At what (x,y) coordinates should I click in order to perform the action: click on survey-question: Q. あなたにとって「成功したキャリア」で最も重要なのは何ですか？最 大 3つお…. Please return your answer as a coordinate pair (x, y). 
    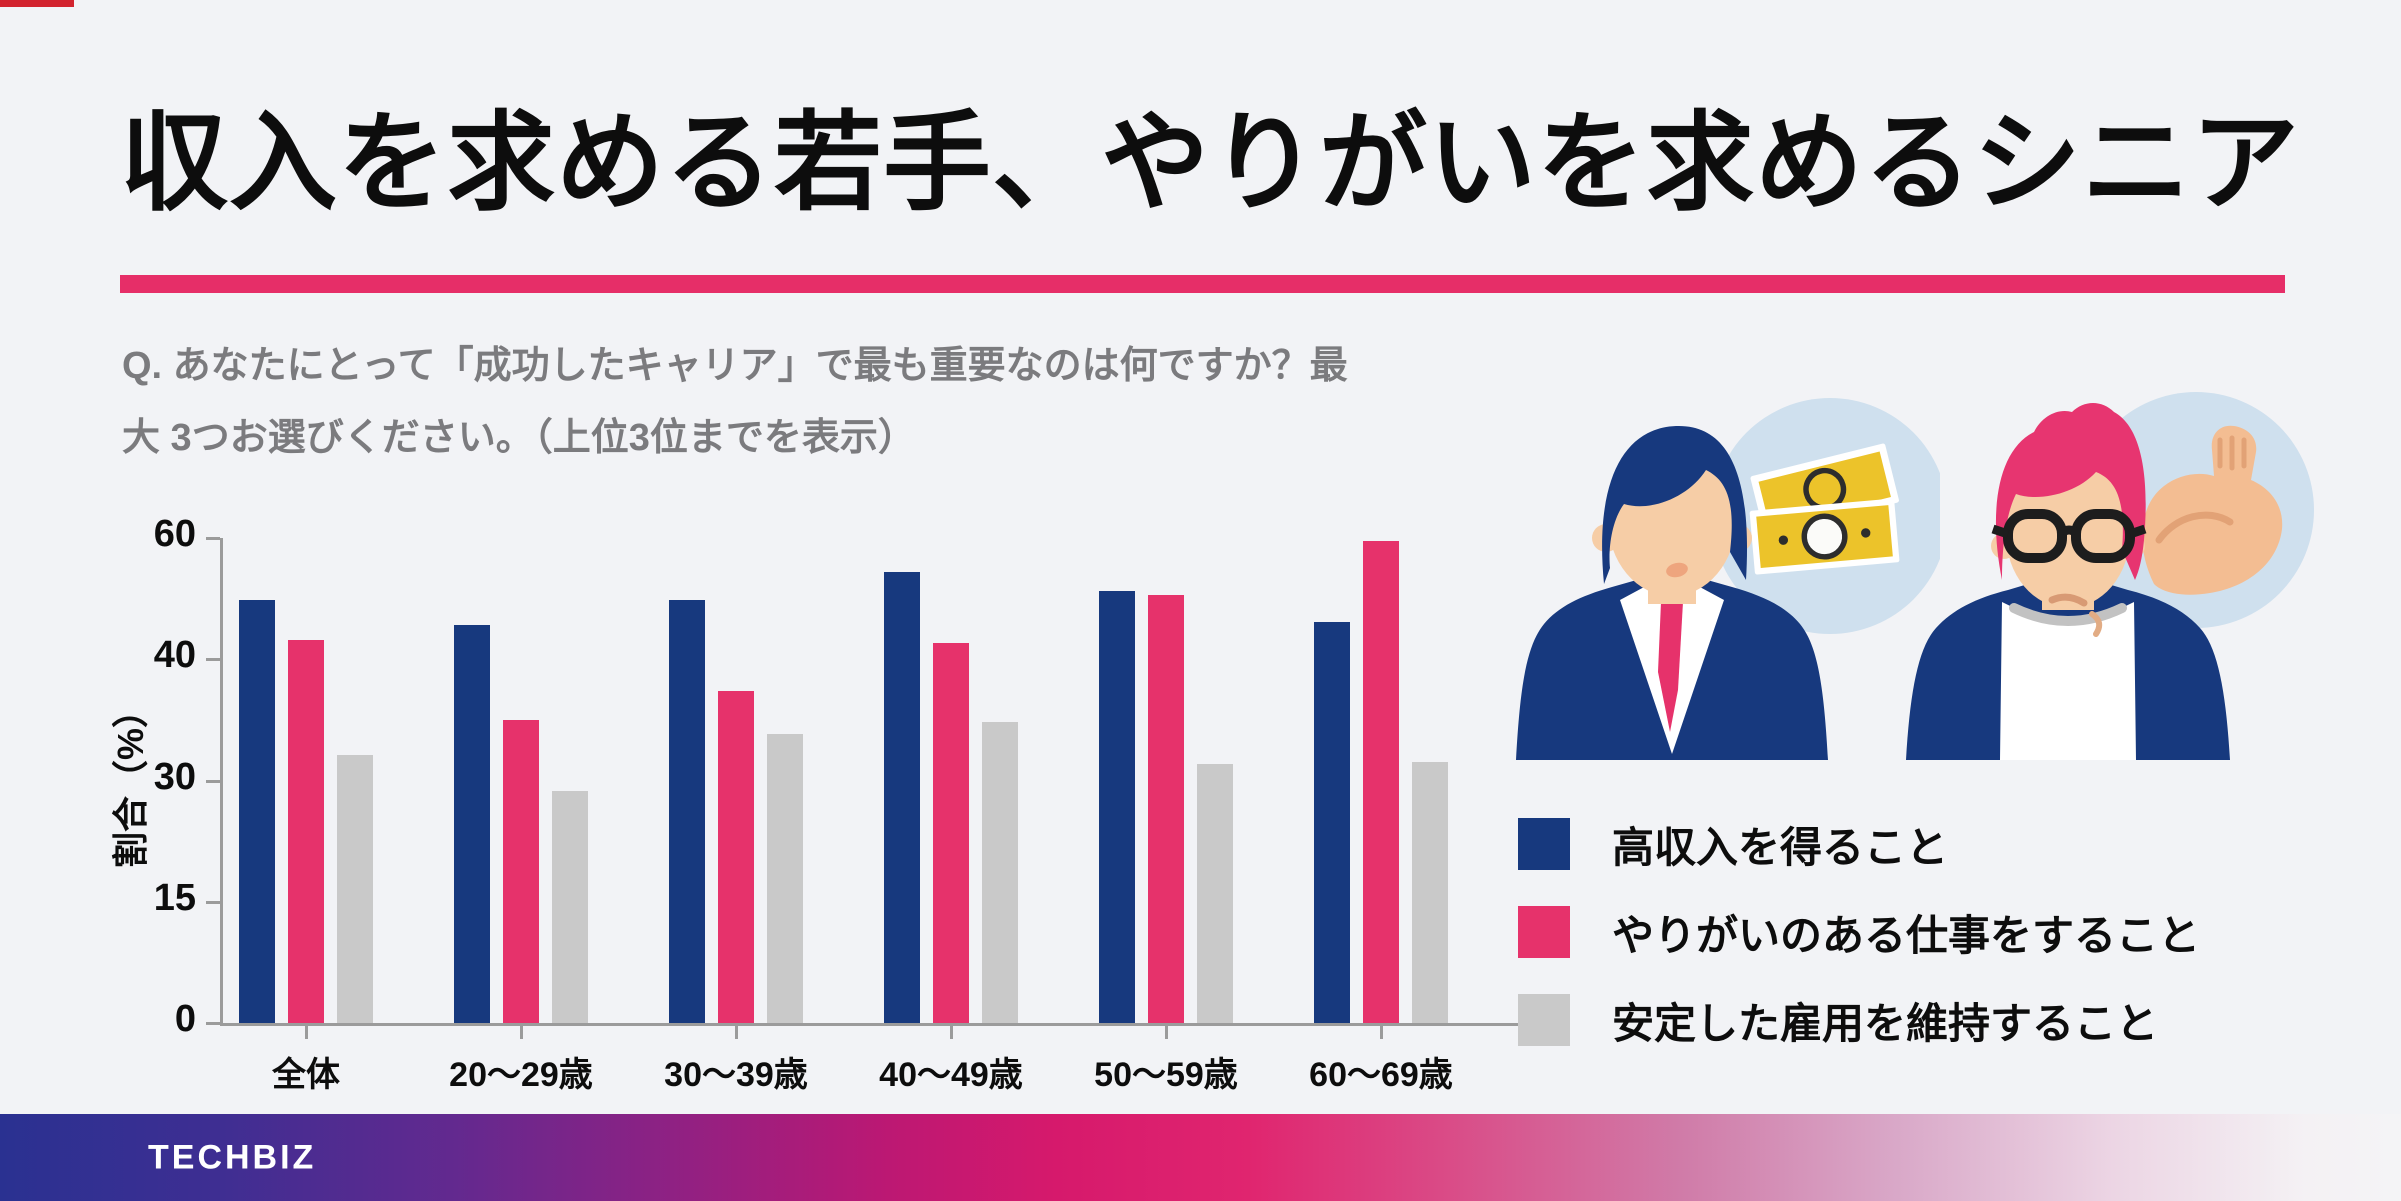
    Looking at the image, I should click on (802, 402).